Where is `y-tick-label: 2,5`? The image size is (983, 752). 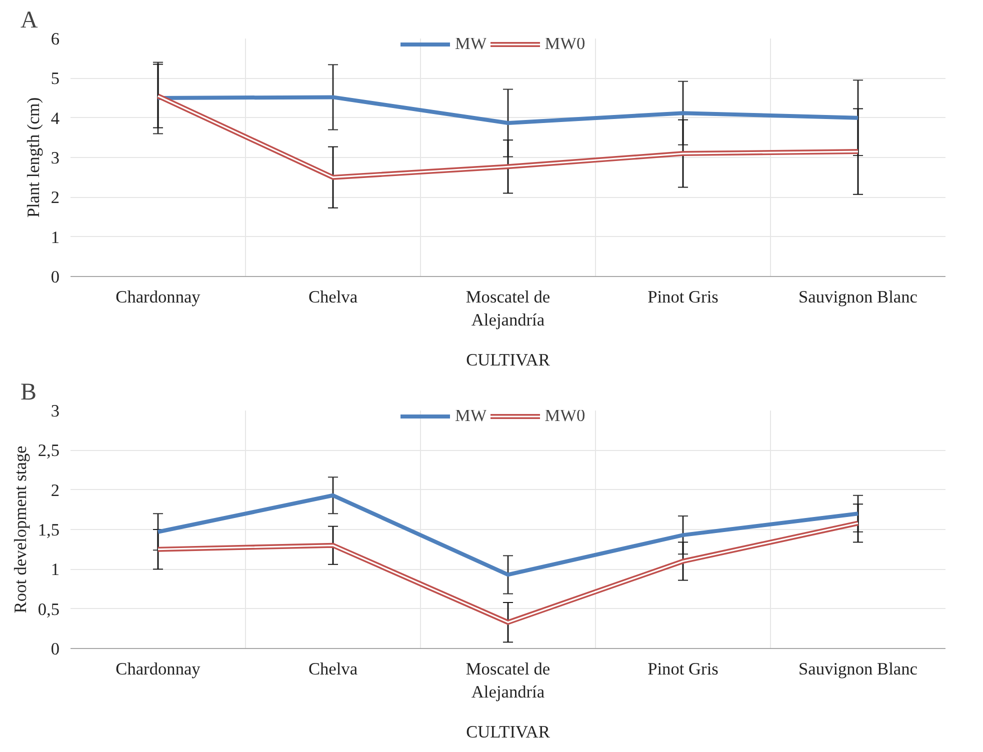 y-tick-label: 2,5 is located at coordinates (49, 450).